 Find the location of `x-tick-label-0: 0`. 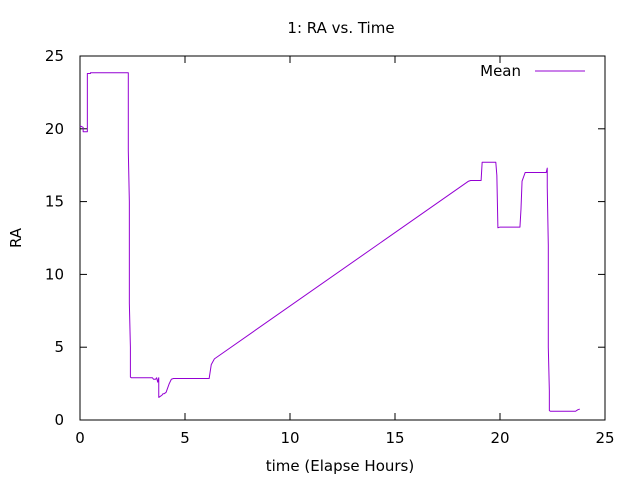

x-tick-label-0: 0 is located at coordinates (80, 438).